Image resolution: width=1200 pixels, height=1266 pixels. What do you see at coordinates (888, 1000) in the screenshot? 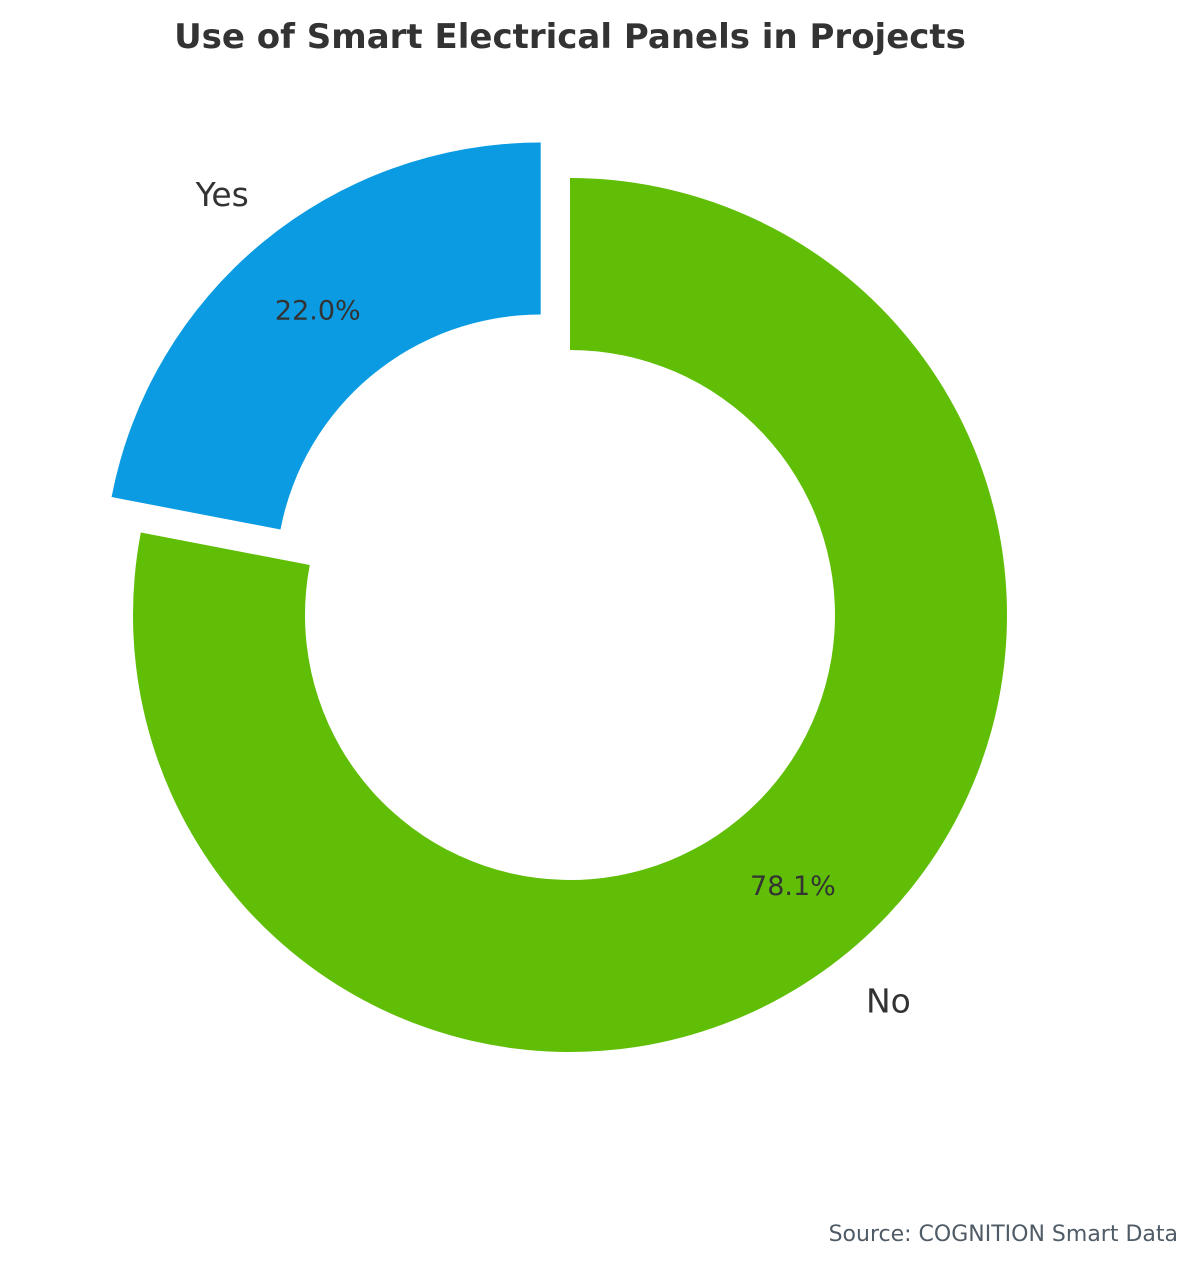
I see `category-label-no: No` at bounding box center [888, 1000].